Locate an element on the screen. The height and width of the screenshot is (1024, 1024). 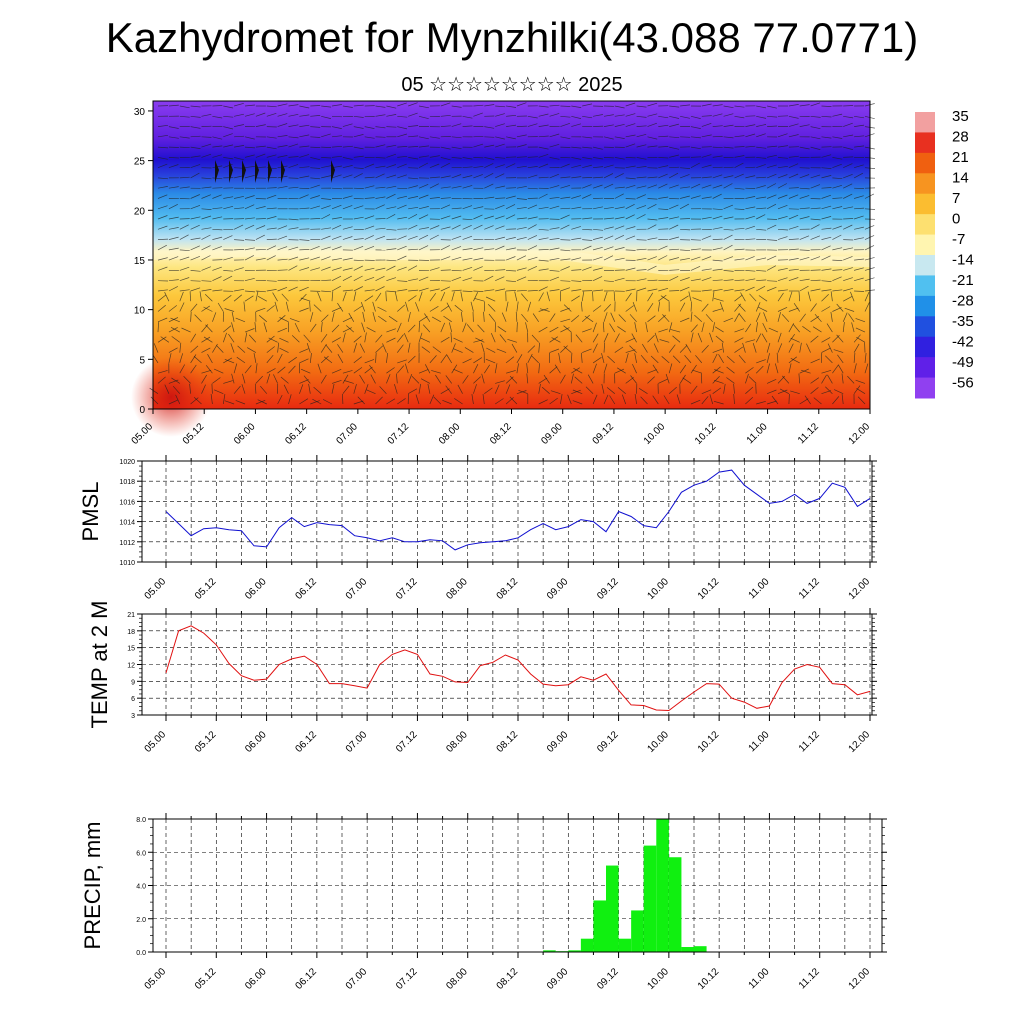
x-tick-label: 05.00 is located at coordinates (156, 742).